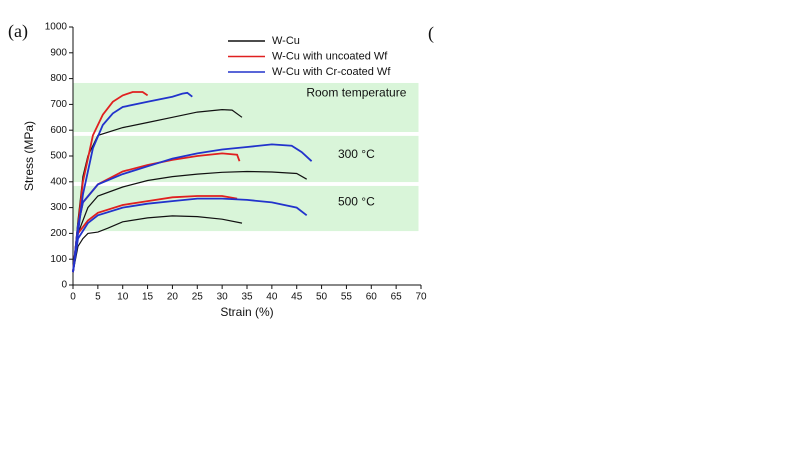 The width and height of the screenshot is (800, 450). I want to click on x-tick-label: 0, so click(73, 297).